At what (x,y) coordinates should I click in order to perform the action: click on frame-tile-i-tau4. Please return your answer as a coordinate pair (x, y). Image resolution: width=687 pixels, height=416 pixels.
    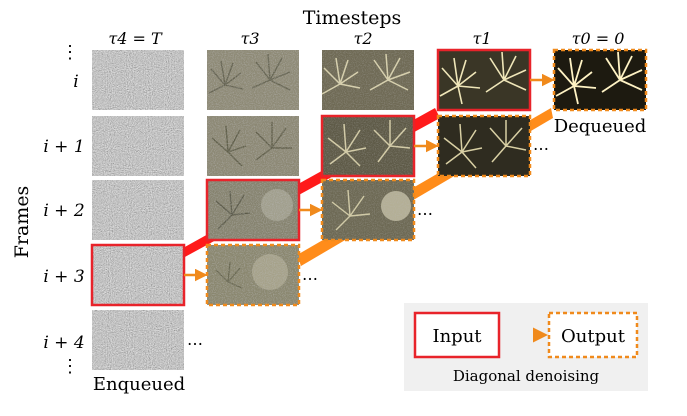
    Looking at the image, I should click on (138, 80).